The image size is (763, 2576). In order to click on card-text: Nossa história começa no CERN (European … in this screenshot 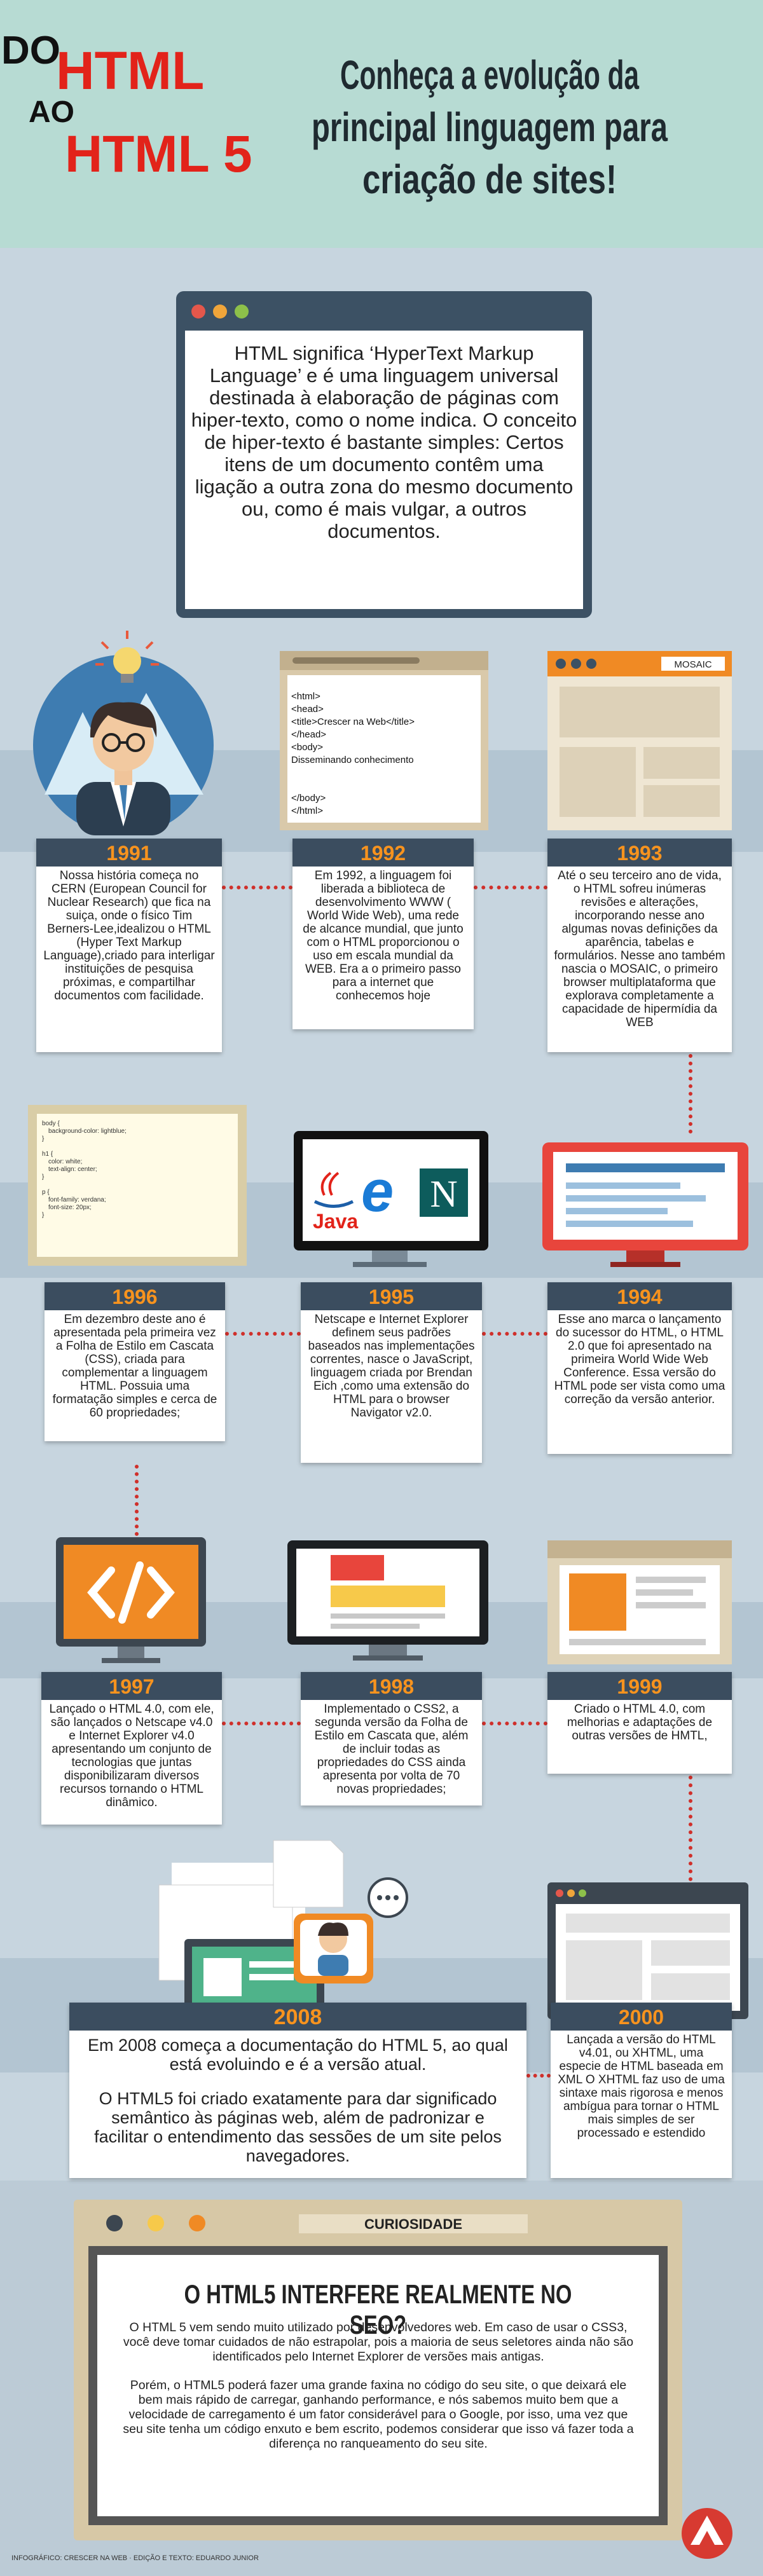, I will do `click(129, 936)`.